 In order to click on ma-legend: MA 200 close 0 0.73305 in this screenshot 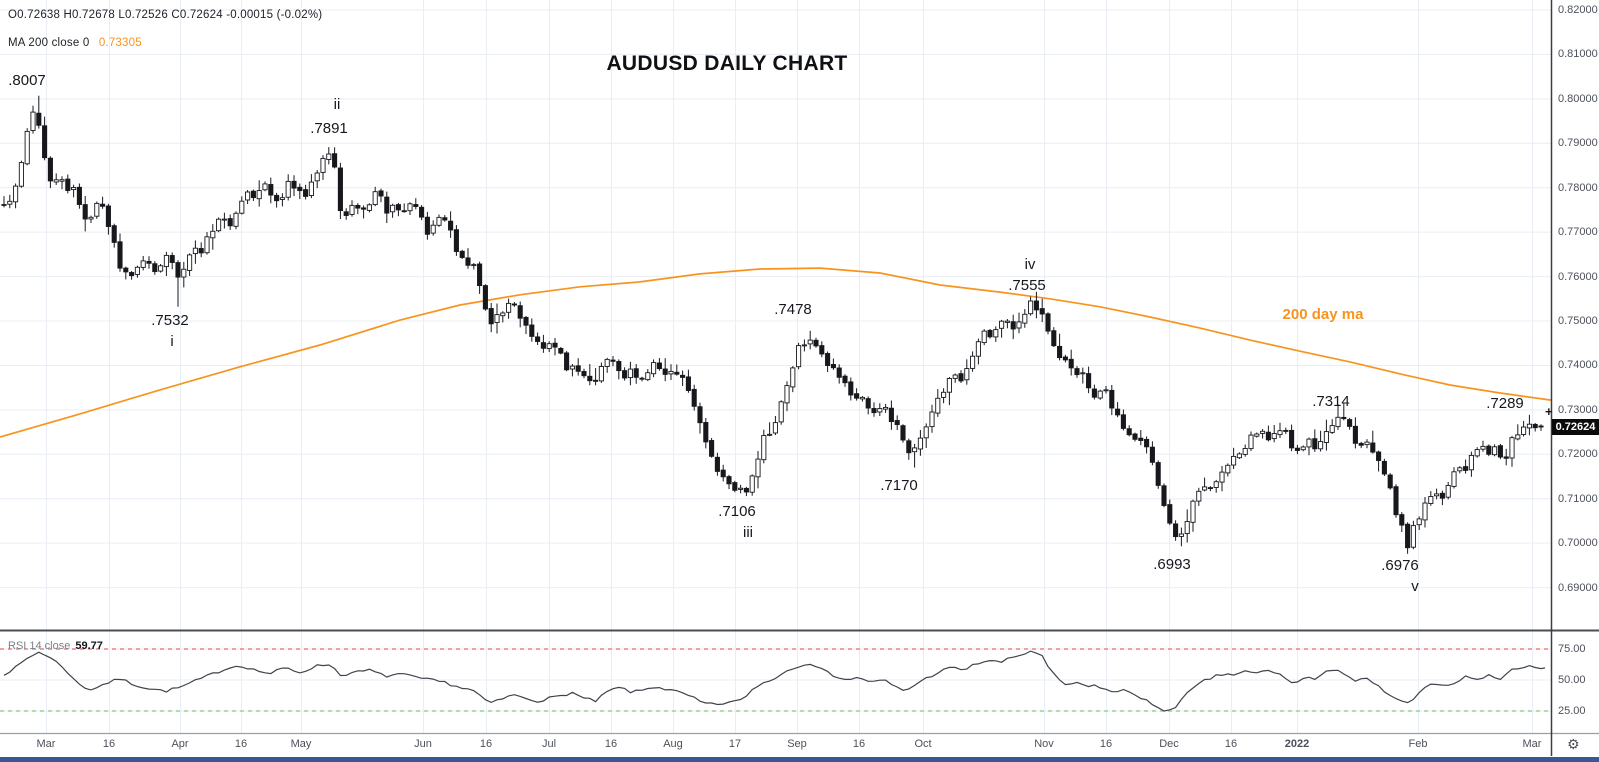, I will do `click(75, 43)`.